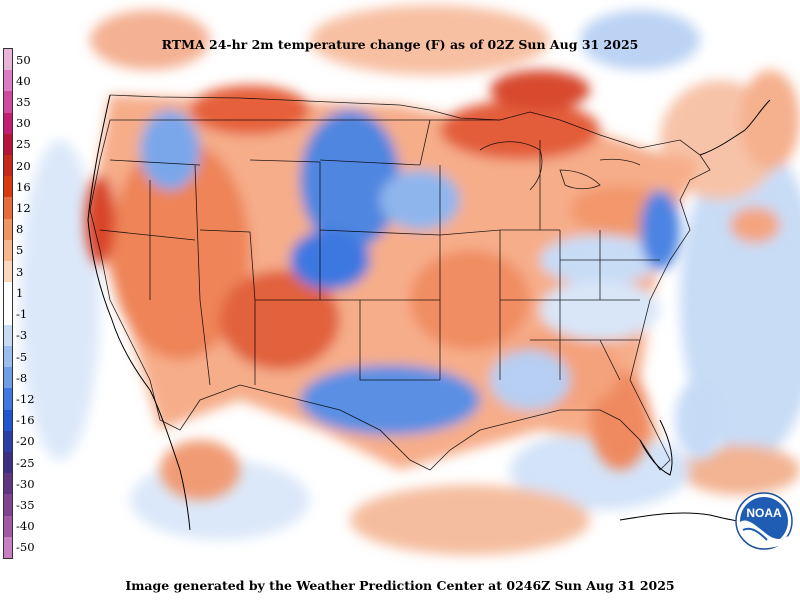 This screenshot has height=600, width=800. What do you see at coordinates (23, 80) in the screenshot?
I see `legend-label: 40` at bounding box center [23, 80].